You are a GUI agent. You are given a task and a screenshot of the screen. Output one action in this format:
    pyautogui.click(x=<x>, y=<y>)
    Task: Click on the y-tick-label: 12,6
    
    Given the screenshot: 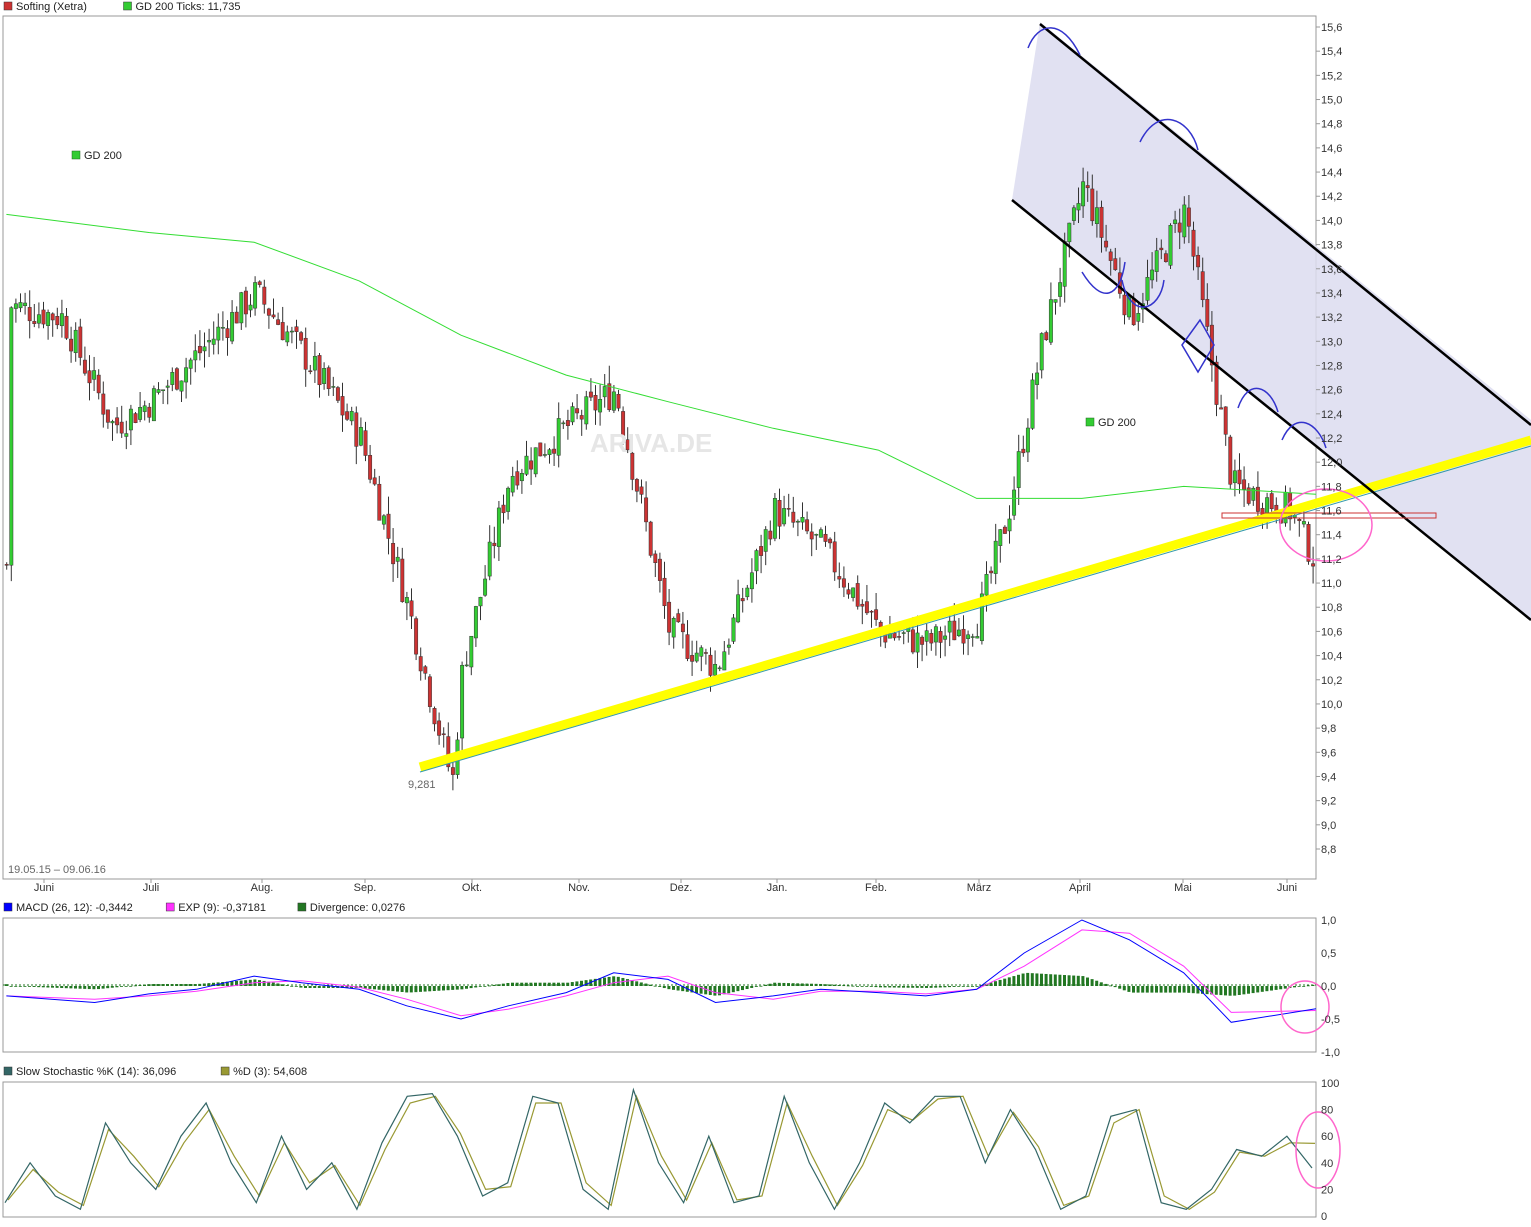 What is the action you would take?
    pyautogui.click(x=1331, y=391)
    